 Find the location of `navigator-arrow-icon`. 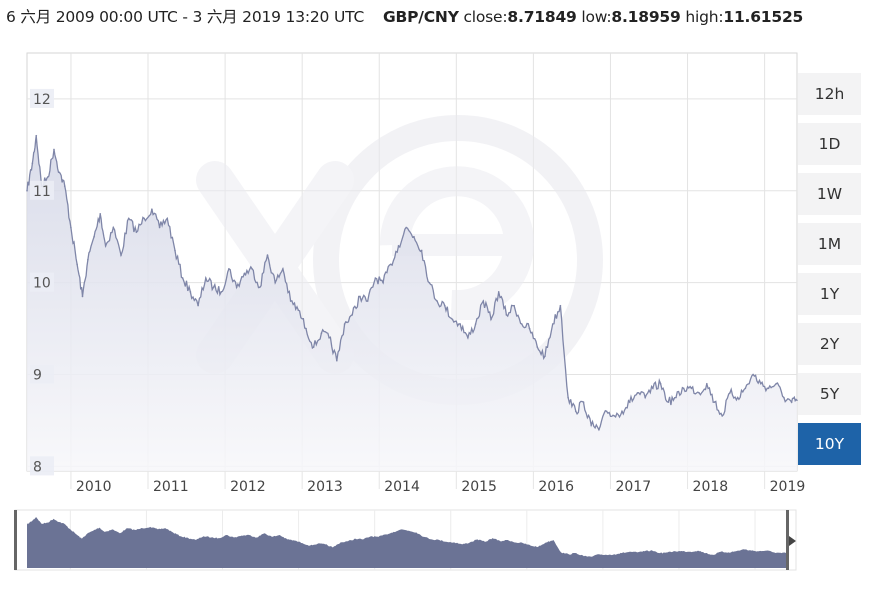

navigator-arrow-icon is located at coordinates (792, 541).